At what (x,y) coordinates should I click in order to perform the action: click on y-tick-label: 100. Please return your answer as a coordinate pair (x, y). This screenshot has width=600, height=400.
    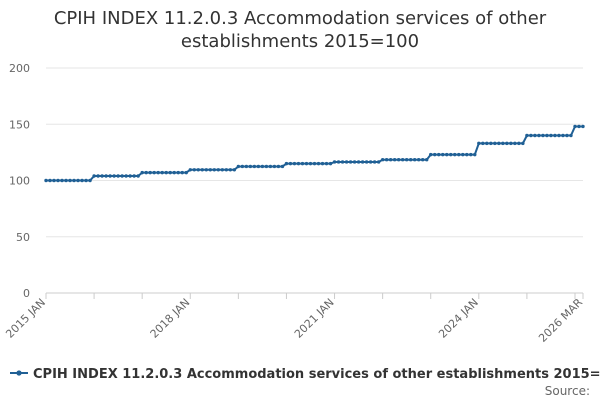
    Looking at the image, I should click on (19, 181).